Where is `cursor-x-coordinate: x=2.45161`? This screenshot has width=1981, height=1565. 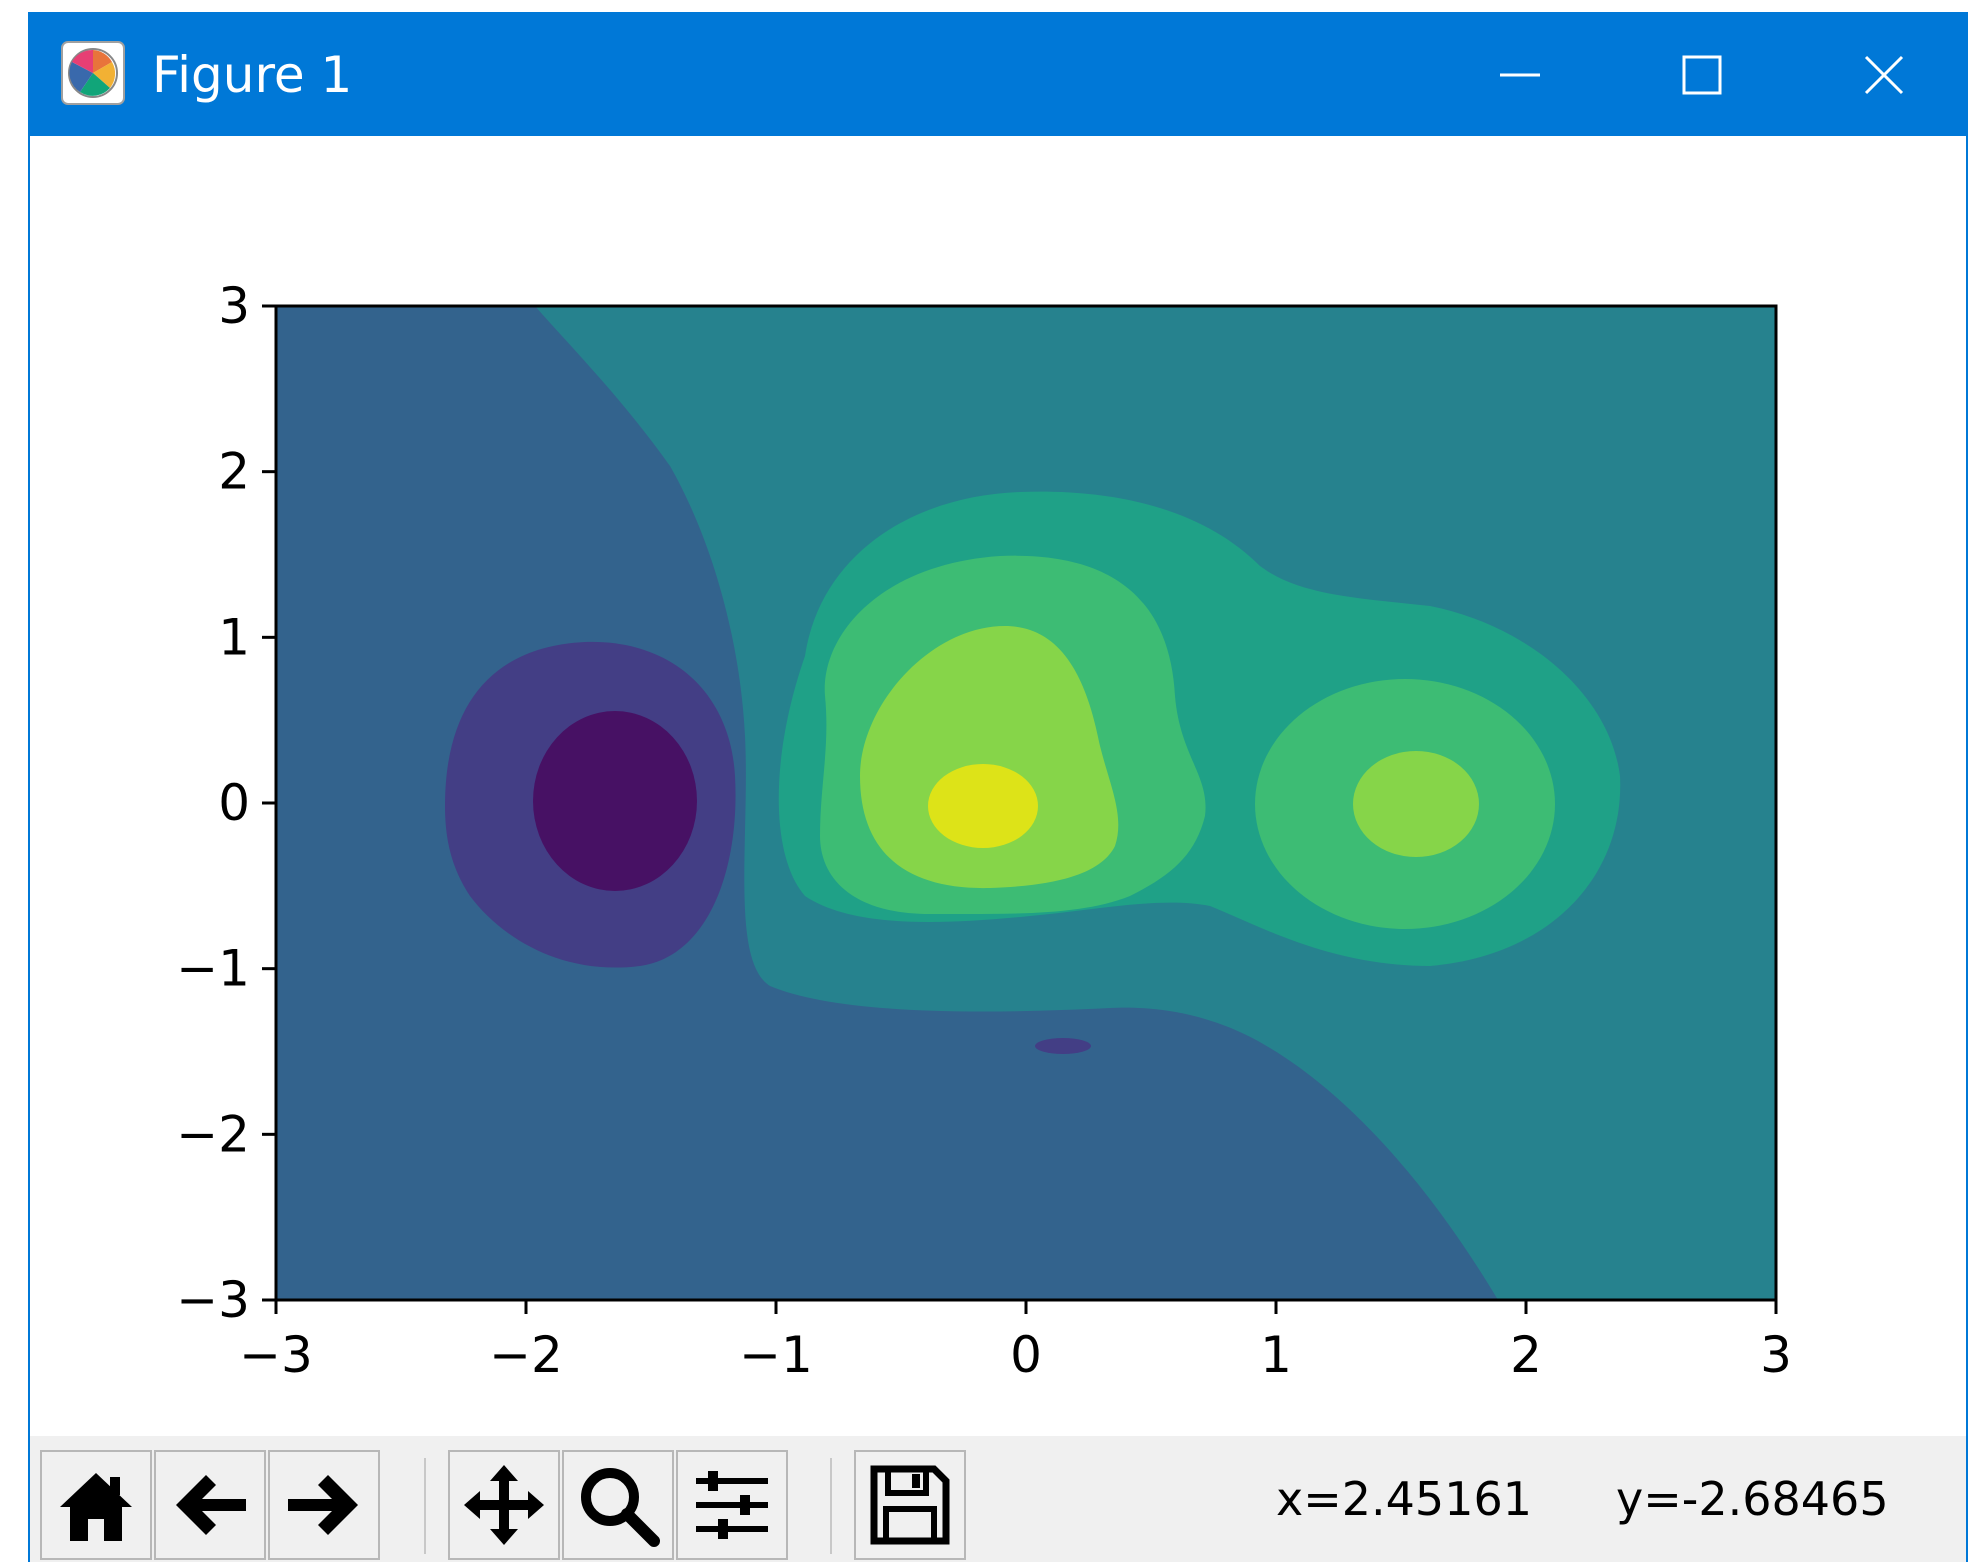
cursor-x-coordinate: x=2.45161 is located at coordinates (1404, 1499).